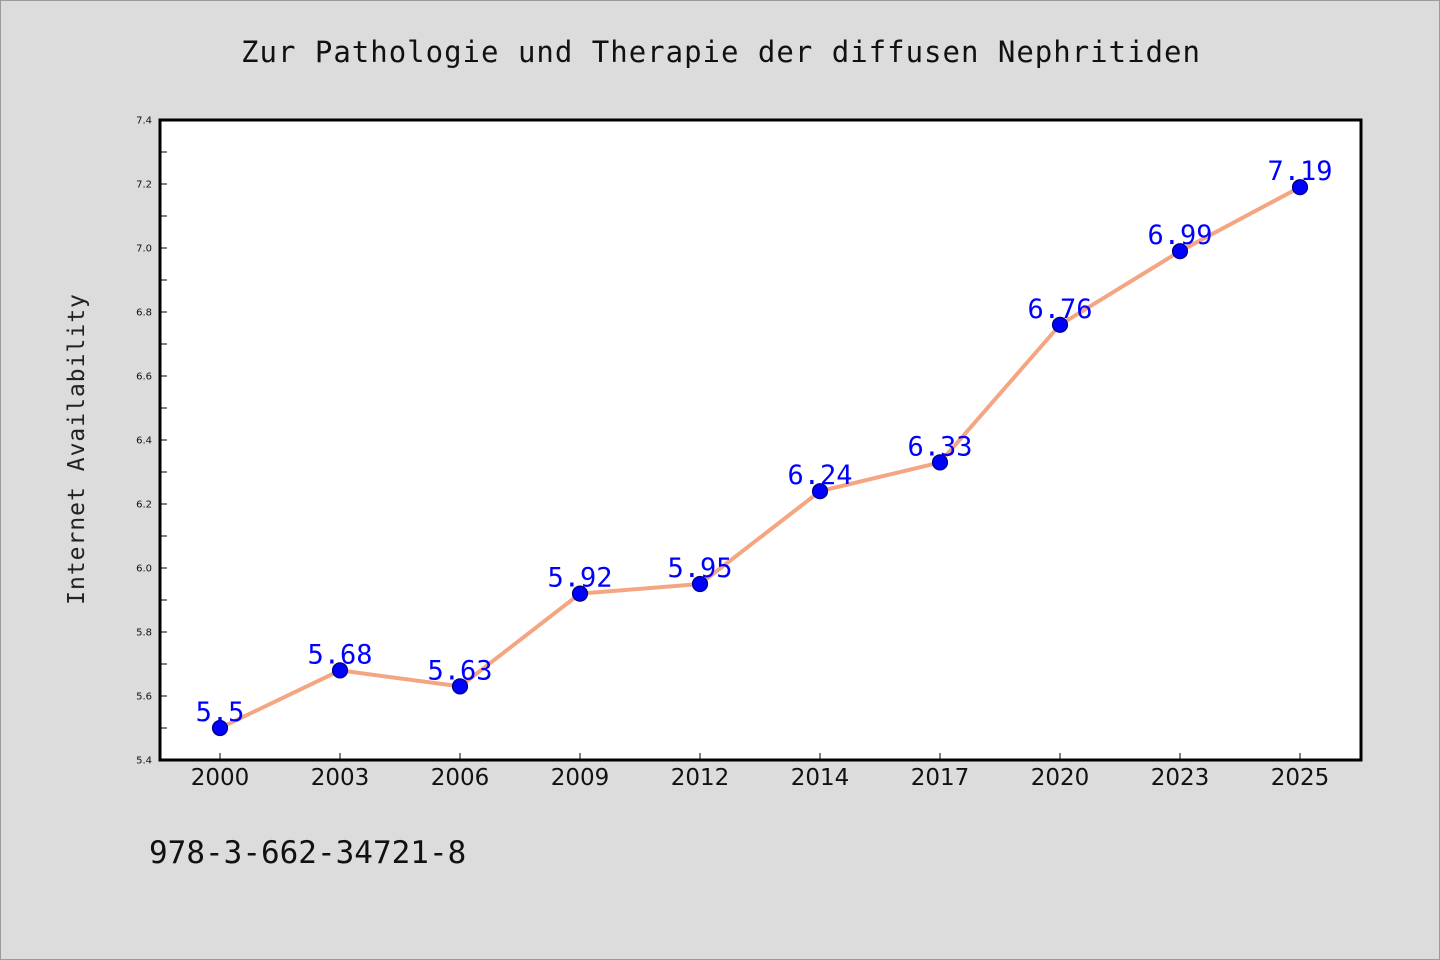 This screenshot has height=960, width=1440. What do you see at coordinates (340, 778) in the screenshot?
I see `x-tick-label: 2003` at bounding box center [340, 778].